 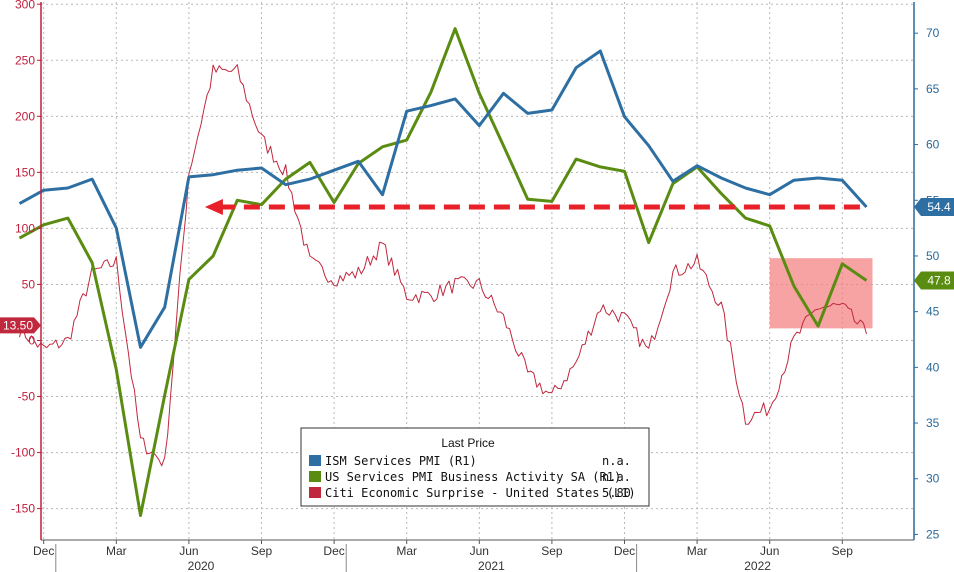 What do you see at coordinates (201, 565) in the screenshot?
I see `year-label: 2020` at bounding box center [201, 565].